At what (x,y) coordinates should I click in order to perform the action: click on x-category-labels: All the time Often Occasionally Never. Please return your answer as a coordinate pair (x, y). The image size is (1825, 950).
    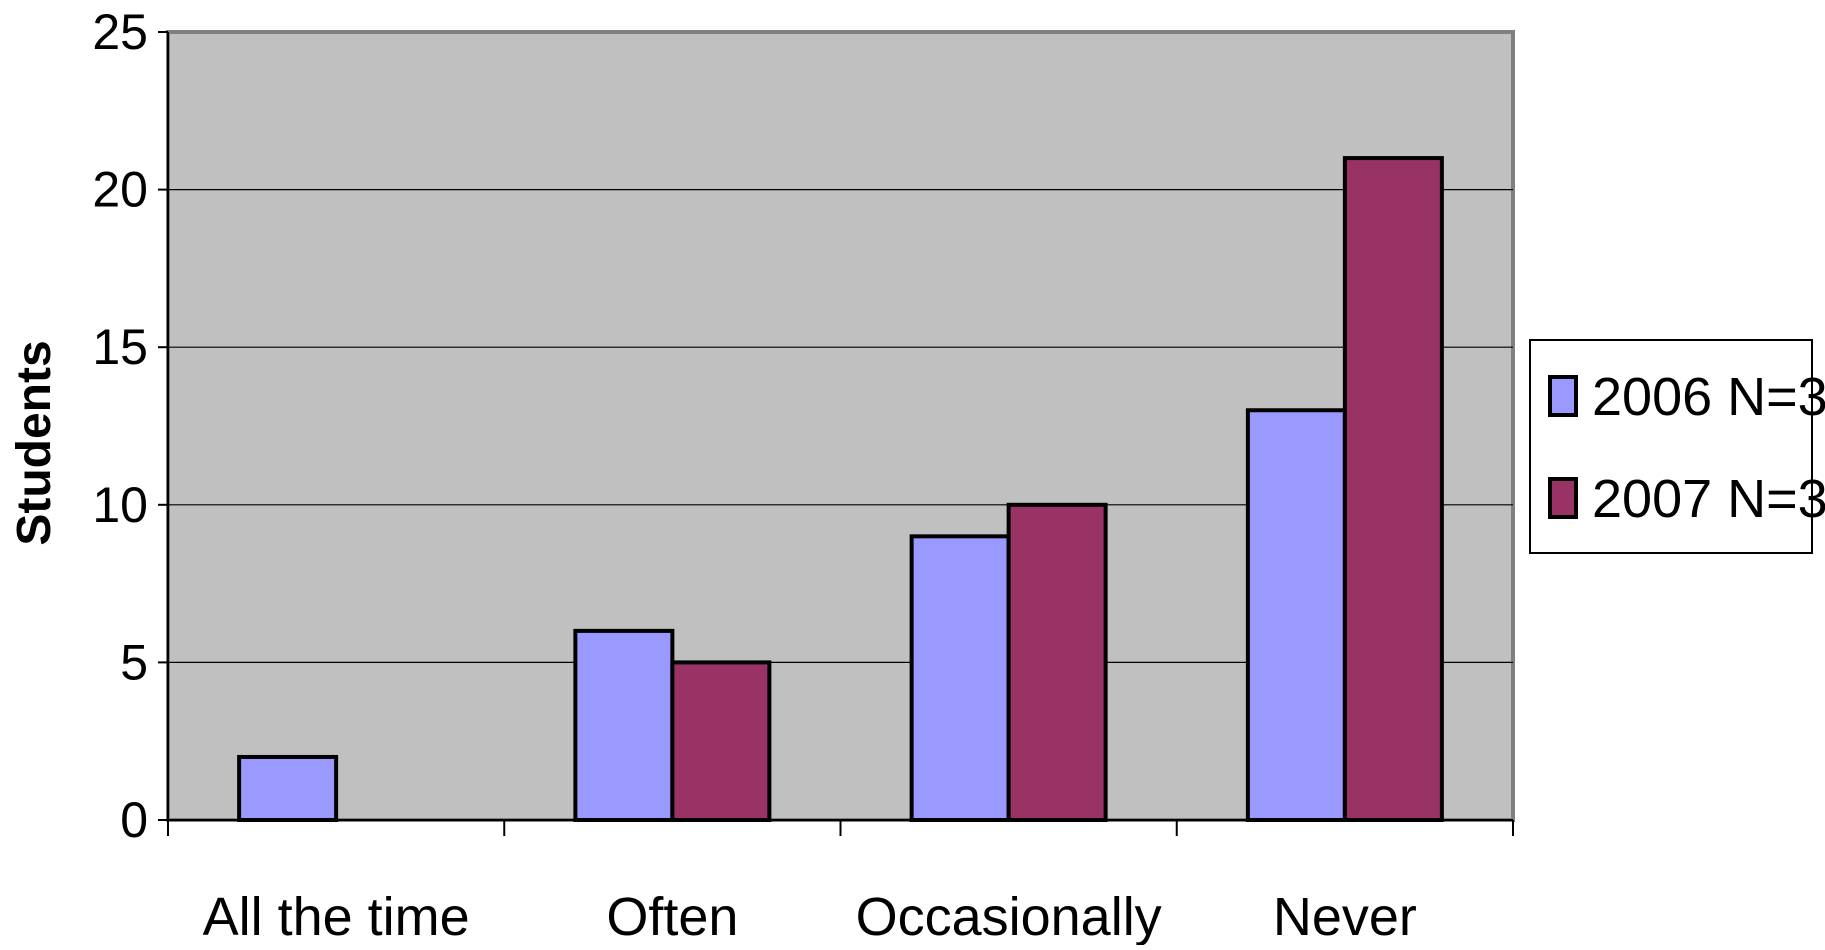
    Looking at the image, I should click on (810, 917).